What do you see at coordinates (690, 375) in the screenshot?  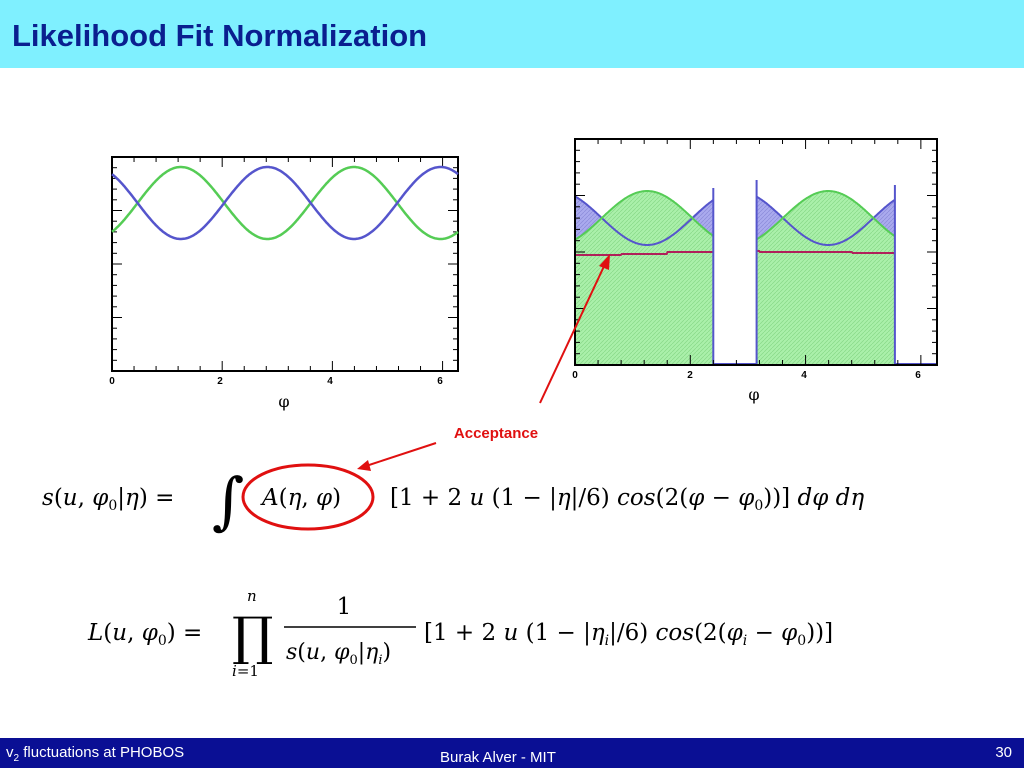 I see `right-tick-label-2: 2` at bounding box center [690, 375].